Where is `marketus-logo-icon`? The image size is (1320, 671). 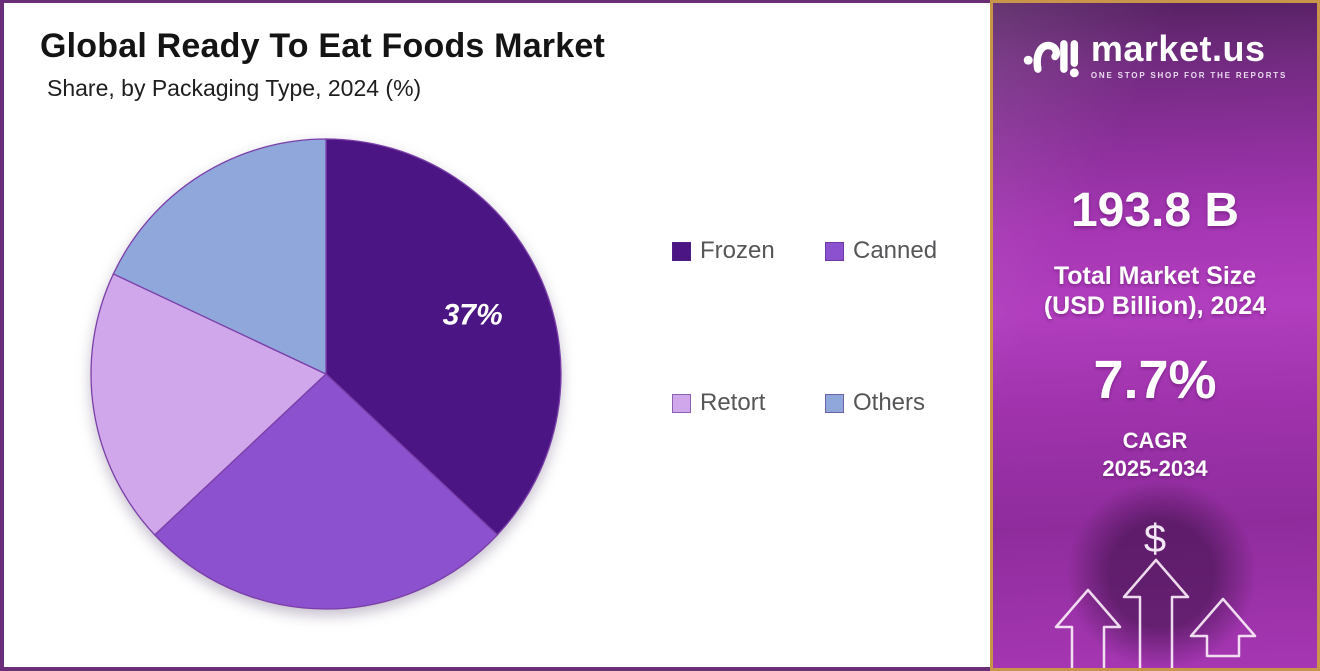 marketus-logo-icon is located at coordinates (1051, 59).